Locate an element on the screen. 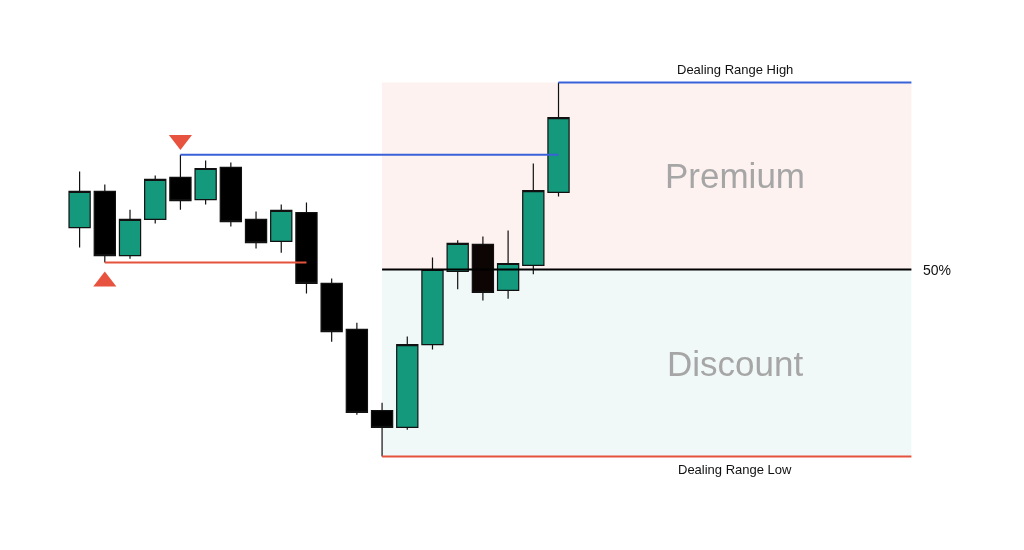  series-label: Dealing Range High is located at coordinates (735, 69).